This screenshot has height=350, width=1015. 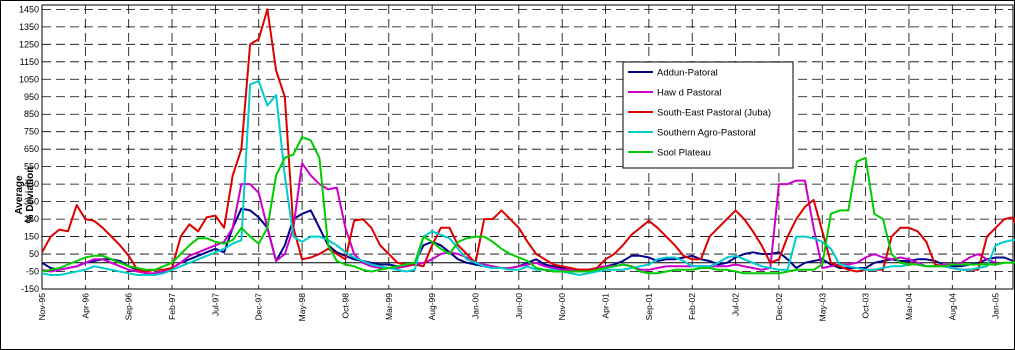 What do you see at coordinates (31, 219) in the screenshot?
I see `y-tick-label: 250` at bounding box center [31, 219].